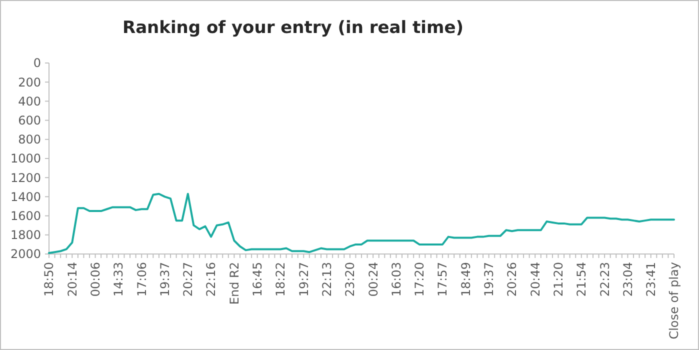 This screenshot has height=350, width=699. What do you see at coordinates (25, 235) in the screenshot?
I see `y-tick-label: 1800` at bounding box center [25, 235].